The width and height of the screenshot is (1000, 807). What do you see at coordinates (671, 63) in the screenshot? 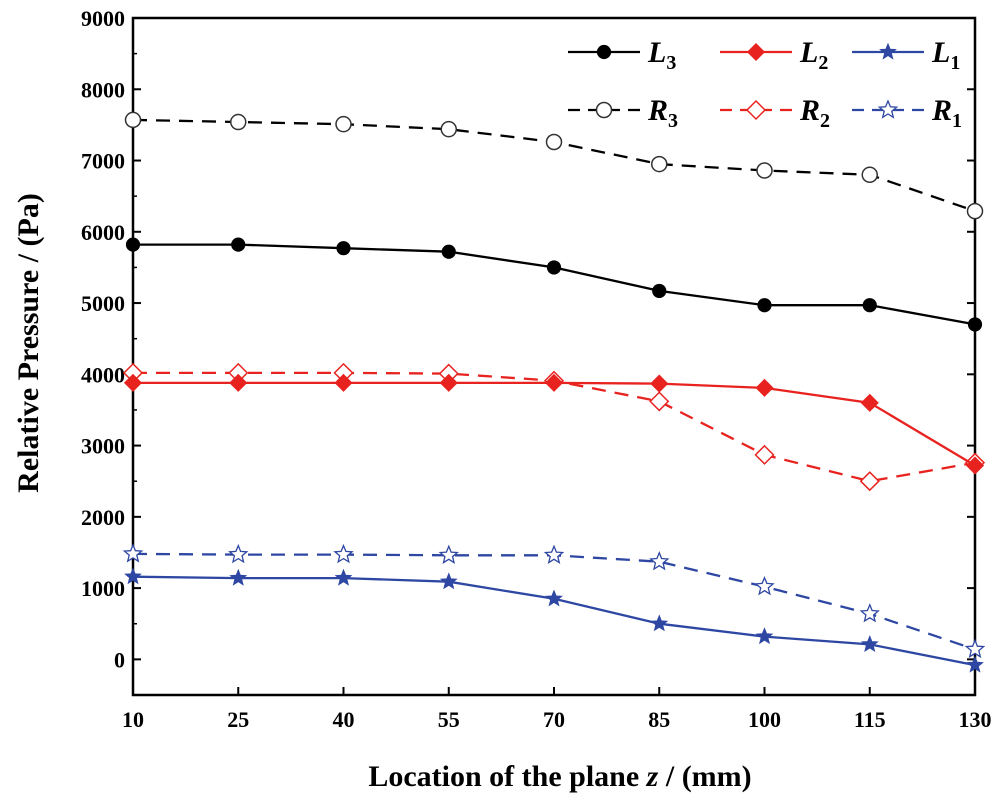
I see `legend-label-subscript: 3` at bounding box center [671, 63].